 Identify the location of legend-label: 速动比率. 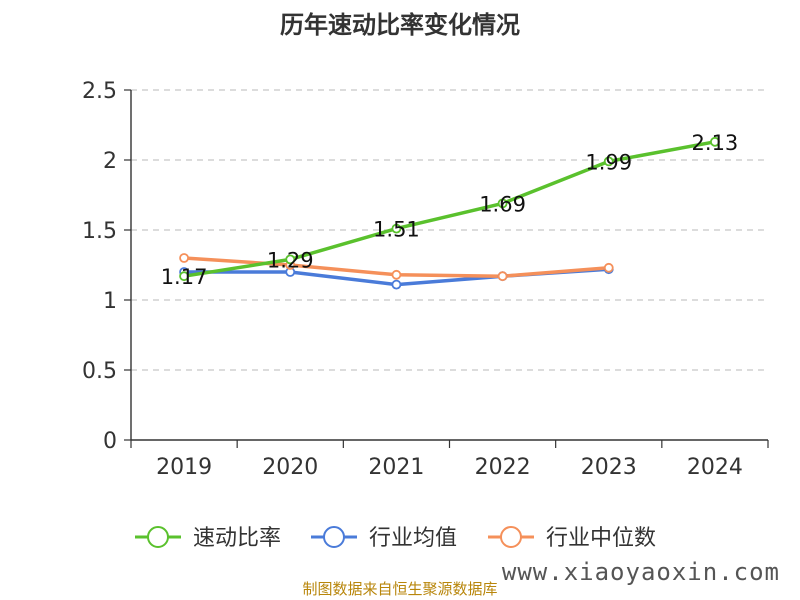
(237, 538).